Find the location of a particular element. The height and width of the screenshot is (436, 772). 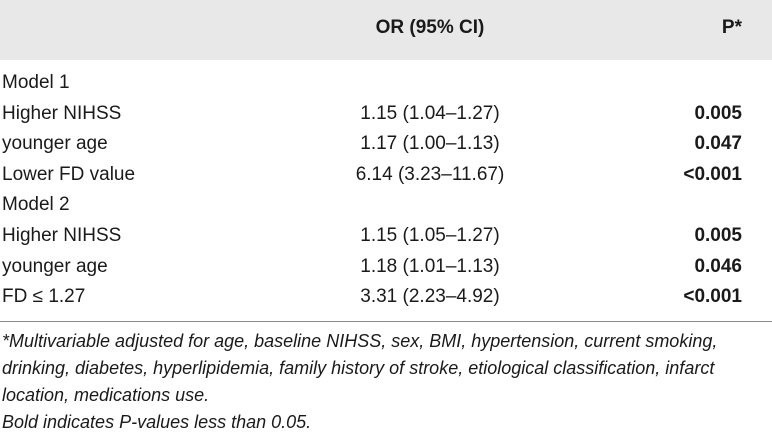

table-row: younger age 1.17 (1.00–1.13) 0.047 is located at coordinates (386, 144).